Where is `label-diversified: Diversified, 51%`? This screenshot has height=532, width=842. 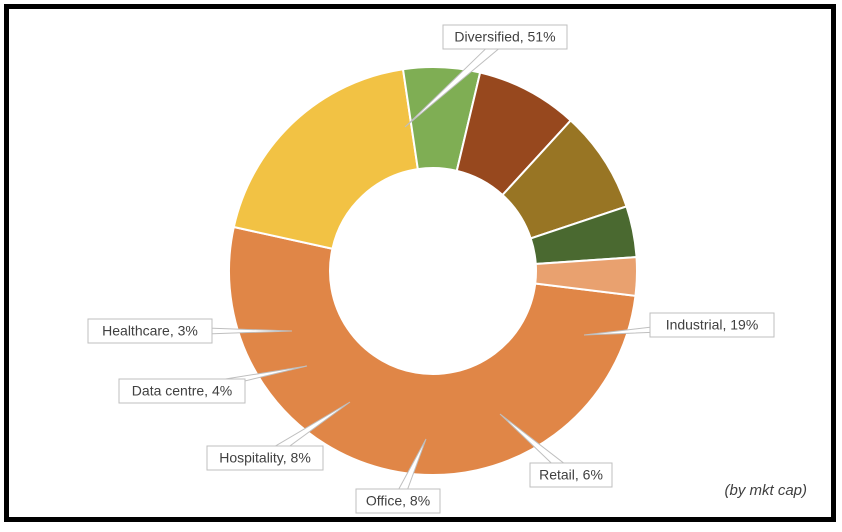
label-diversified: Diversified, 51% is located at coordinates (505, 37).